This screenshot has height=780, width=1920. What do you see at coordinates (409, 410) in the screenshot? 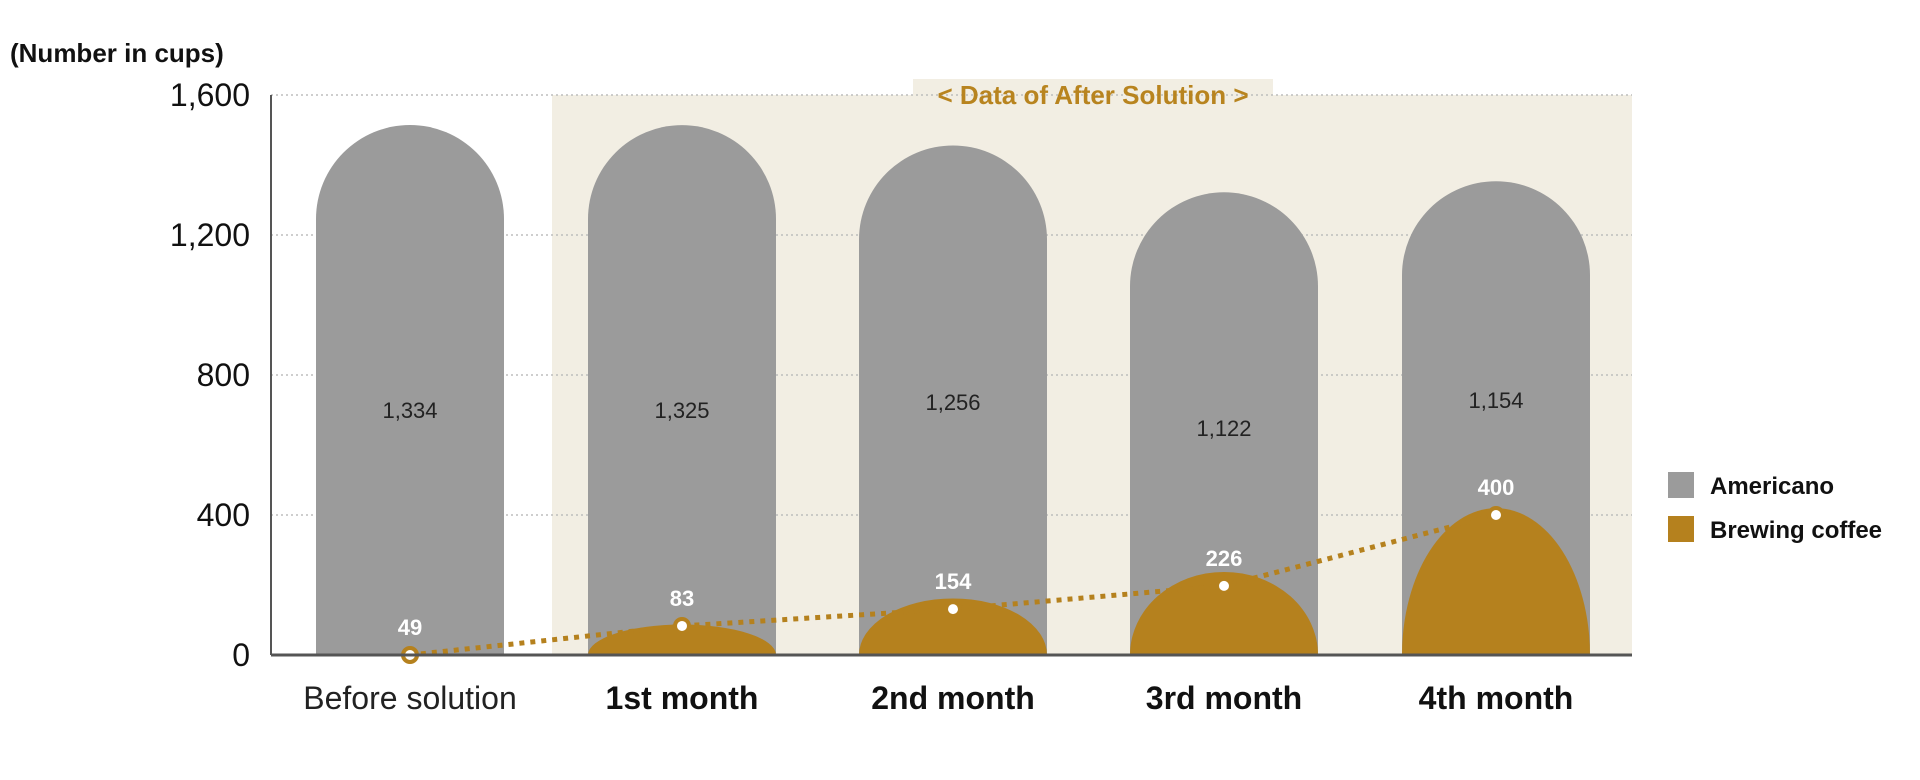
I see `americano-value-label: 1,334` at bounding box center [409, 410].